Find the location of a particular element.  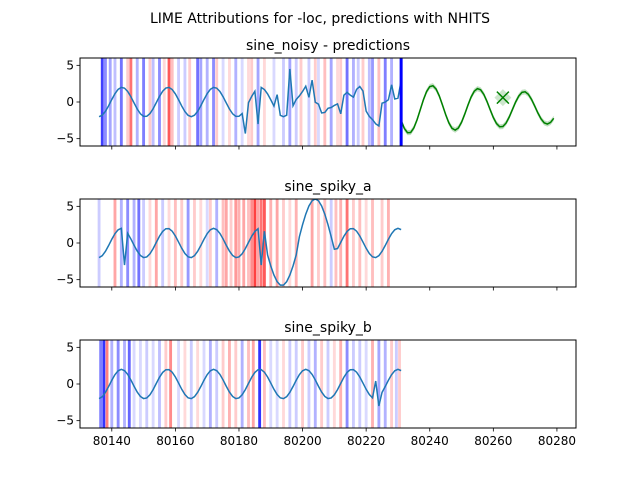

prediction-marker is located at coordinates (503, 98).